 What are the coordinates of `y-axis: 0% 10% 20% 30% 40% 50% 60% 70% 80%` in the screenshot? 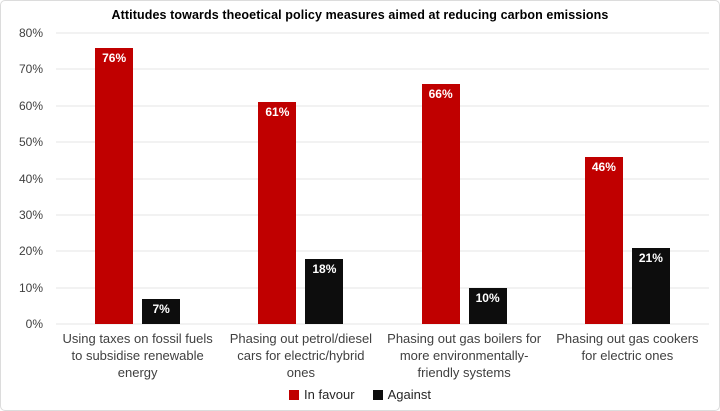 It's located at (24, 178).